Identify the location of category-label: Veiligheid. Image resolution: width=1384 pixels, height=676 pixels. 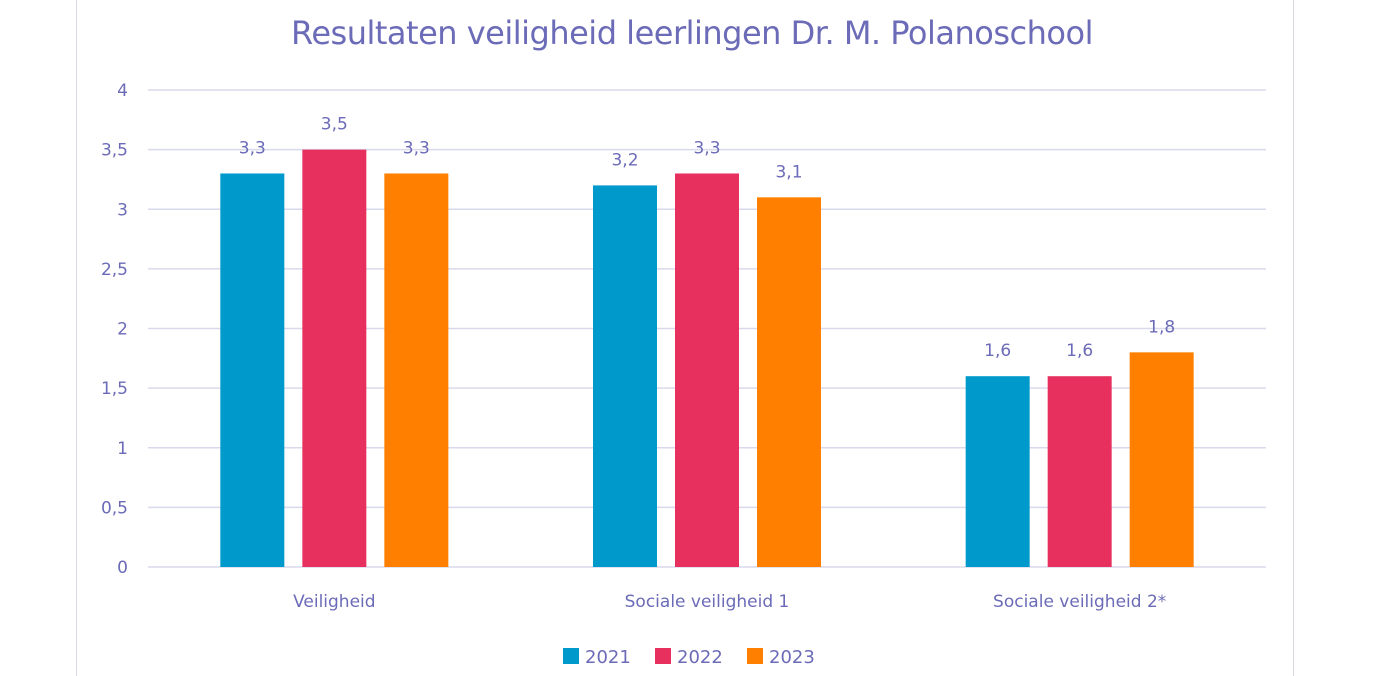
(334, 602).